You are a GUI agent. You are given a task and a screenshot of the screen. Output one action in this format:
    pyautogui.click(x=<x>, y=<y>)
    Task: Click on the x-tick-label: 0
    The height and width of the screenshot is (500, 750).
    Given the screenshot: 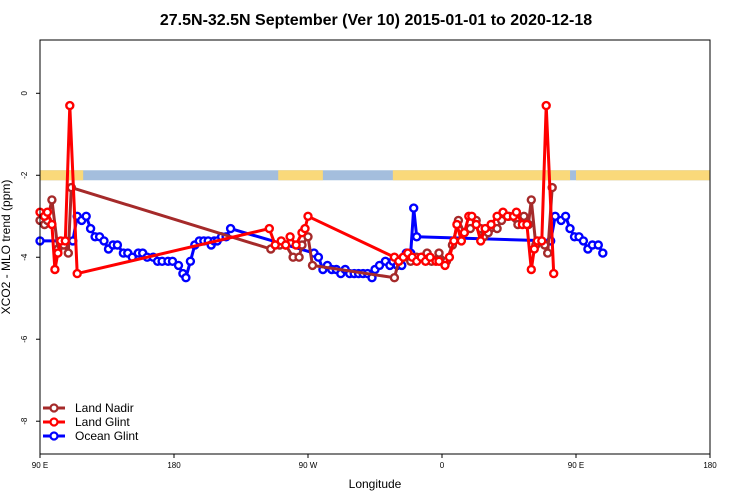 What is the action you would take?
    pyautogui.click(x=442, y=465)
    